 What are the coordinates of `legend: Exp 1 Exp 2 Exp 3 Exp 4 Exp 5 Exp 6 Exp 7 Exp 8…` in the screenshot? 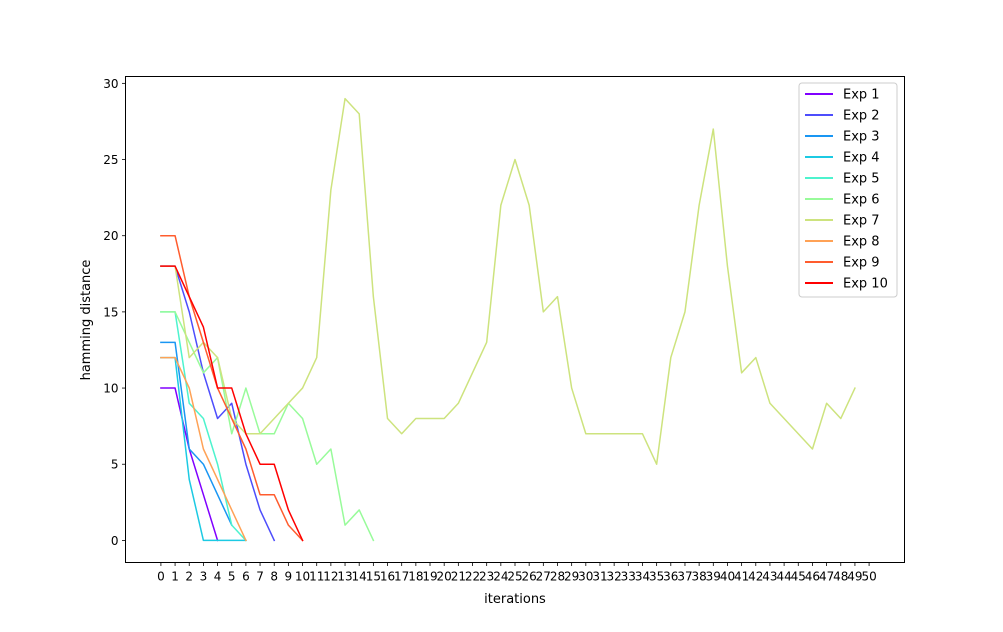 It's located at (848, 190).